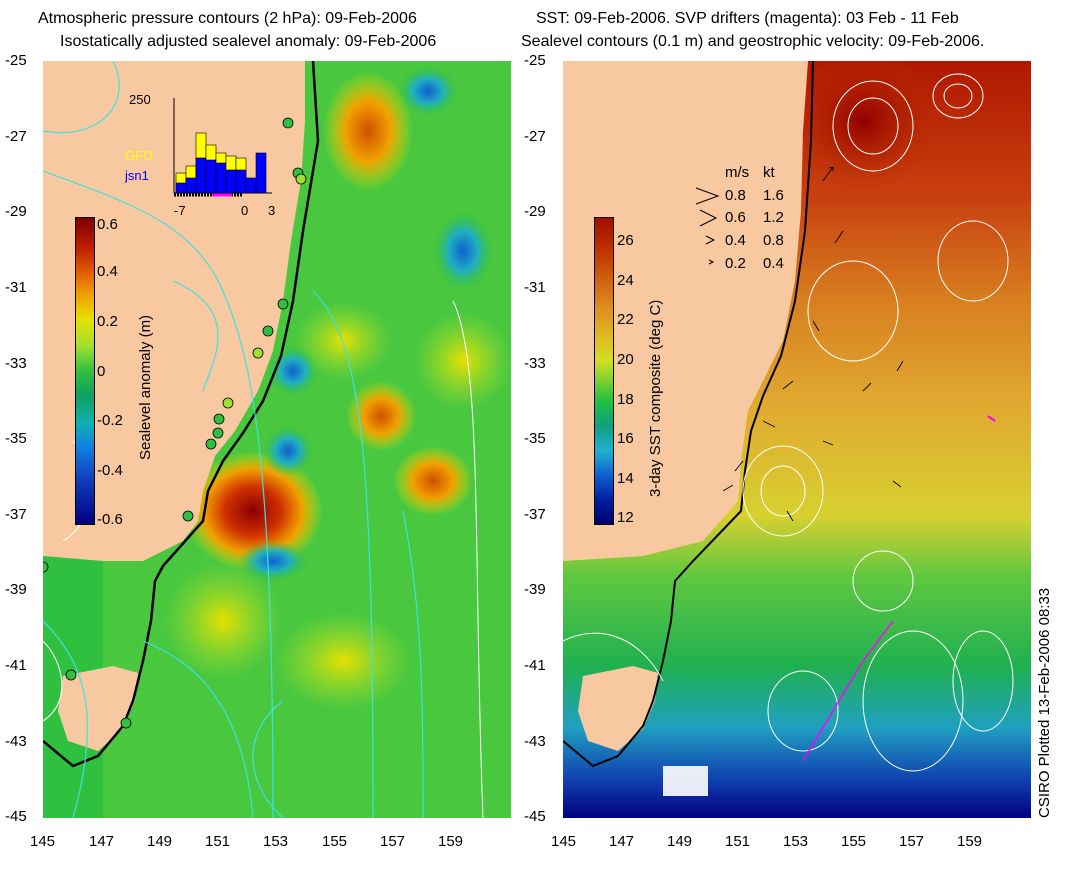  I want to click on velocity-key-header-ms: m/s, so click(737, 172).